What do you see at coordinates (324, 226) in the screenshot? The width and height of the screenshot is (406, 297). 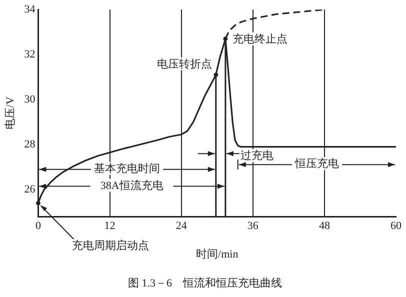 I see `x-tick-label: 48` at bounding box center [324, 226].